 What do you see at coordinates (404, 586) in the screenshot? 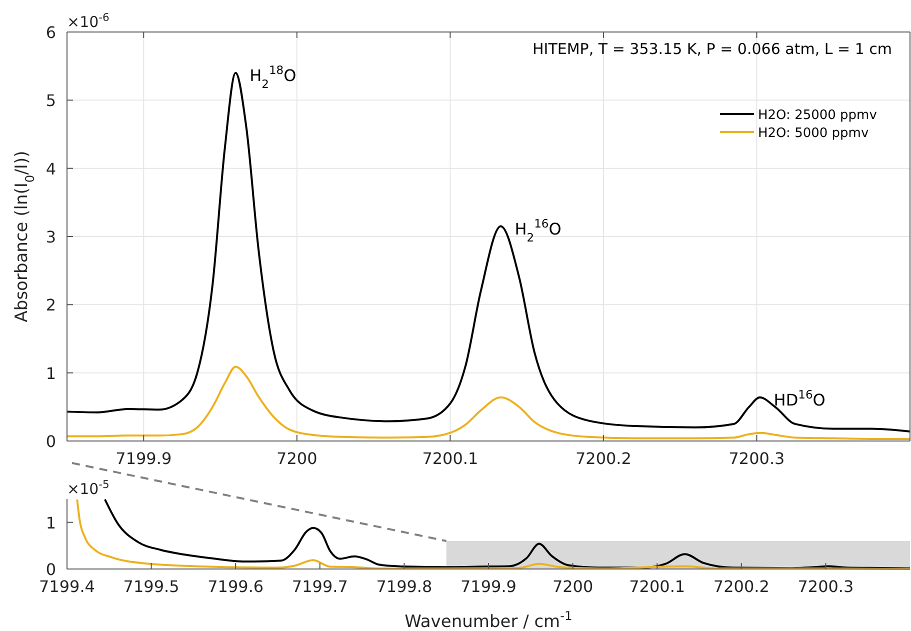
I see `x-tick-label: 7199.8` at bounding box center [404, 586].